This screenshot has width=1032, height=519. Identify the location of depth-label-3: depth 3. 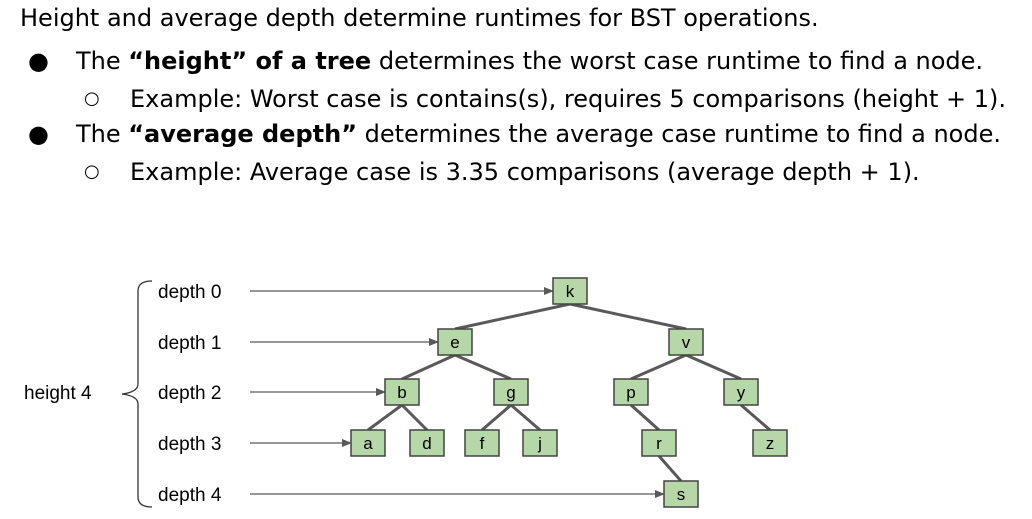
(189, 444).